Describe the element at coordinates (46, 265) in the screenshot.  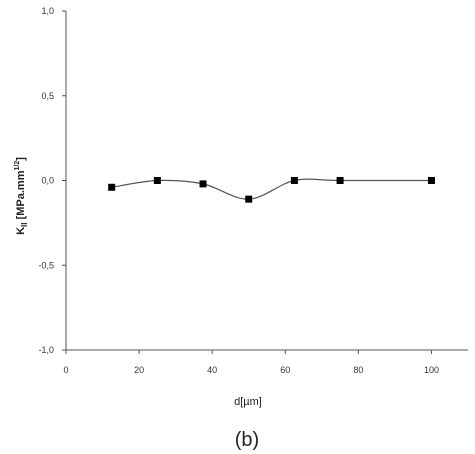
I see `y-tick-label: -0,5` at that location.